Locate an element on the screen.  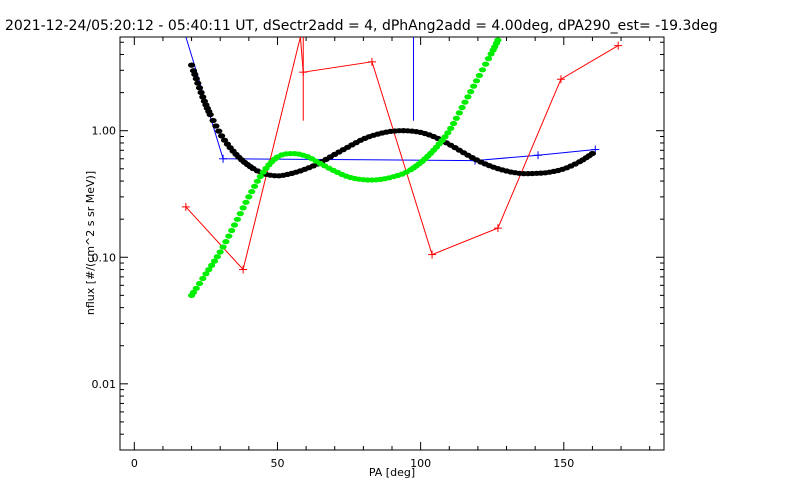
x-axis-label: PA [deg] is located at coordinates (392, 472).